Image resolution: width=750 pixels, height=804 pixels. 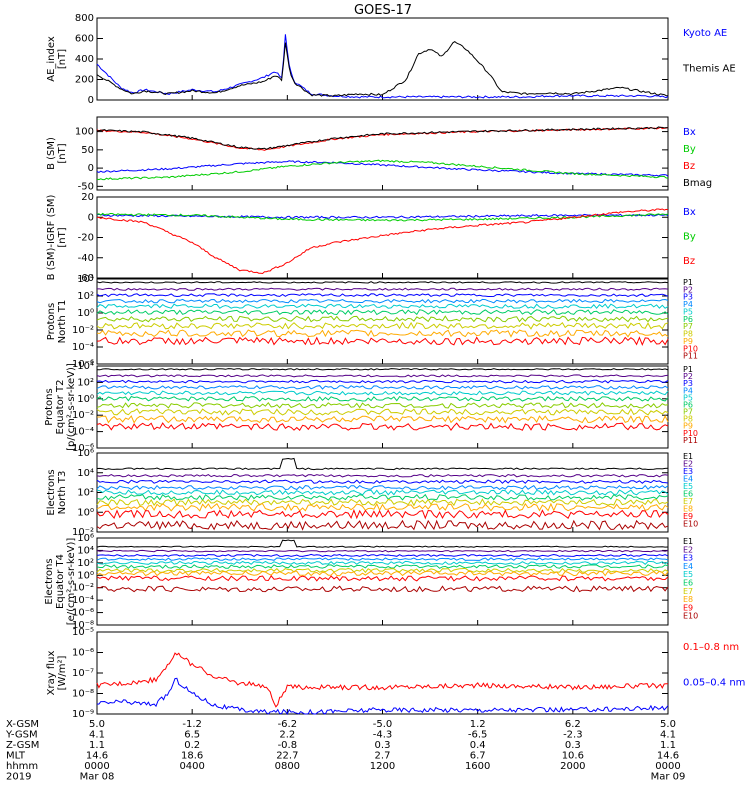 I want to click on y-tick-label-protons-equator: 10⁰, so click(x=85, y=399).